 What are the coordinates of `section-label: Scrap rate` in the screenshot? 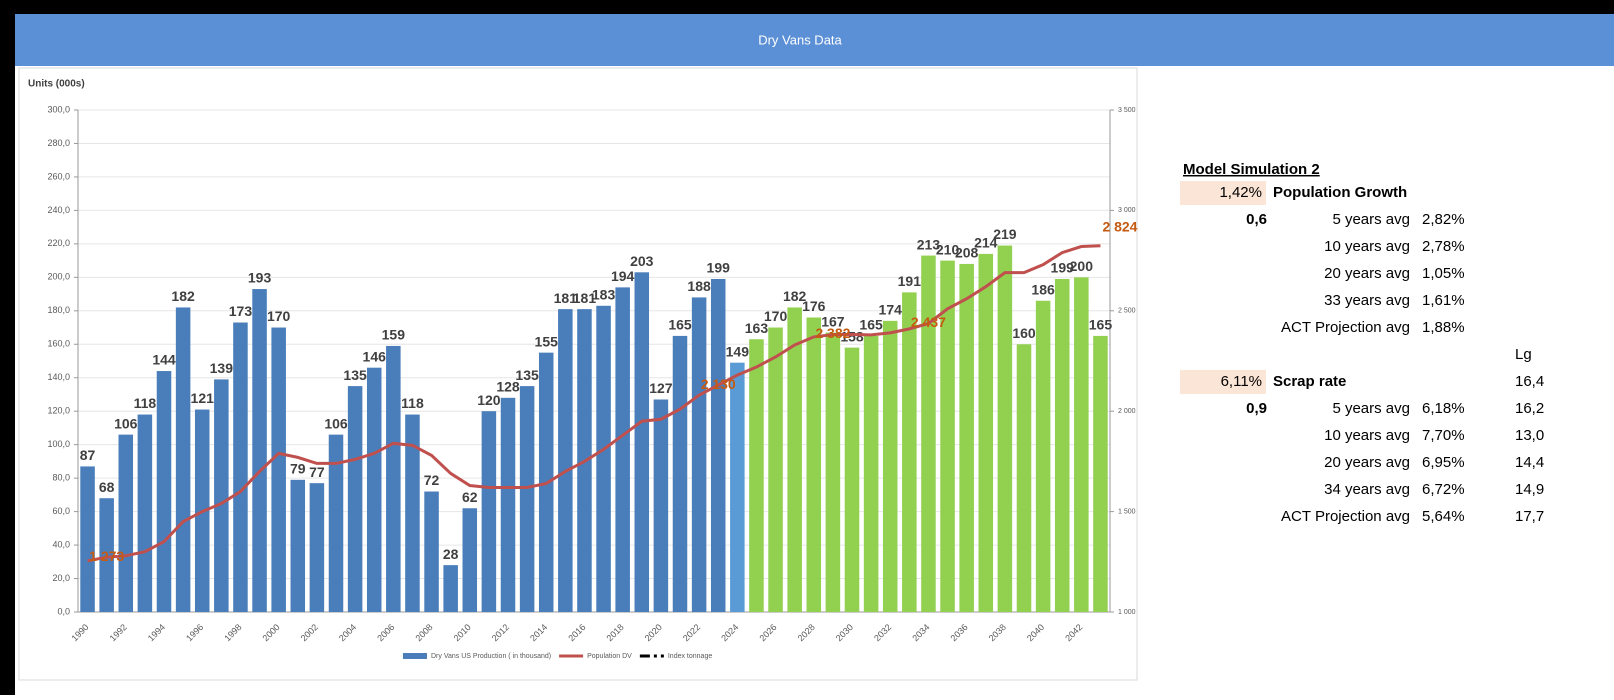 It's located at (1309, 381).